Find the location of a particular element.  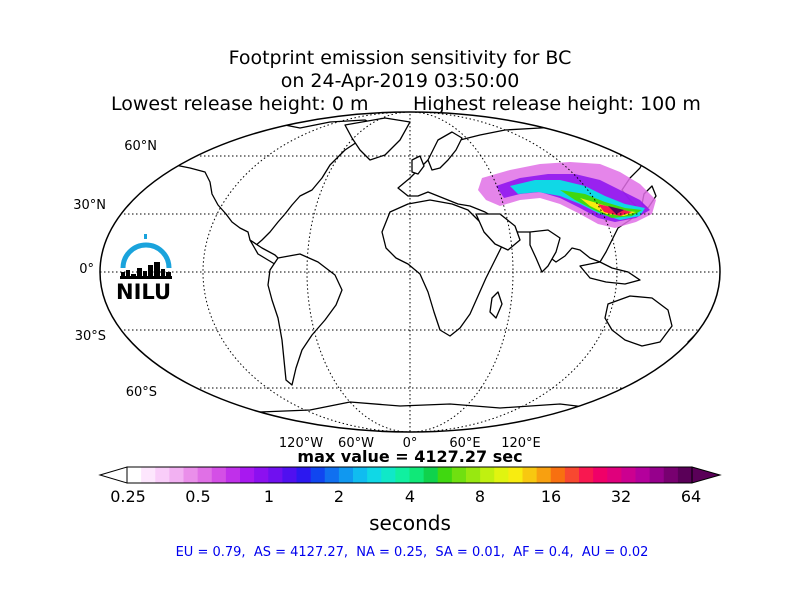

lon-label-60w: 60°W is located at coordinates (356, 443).